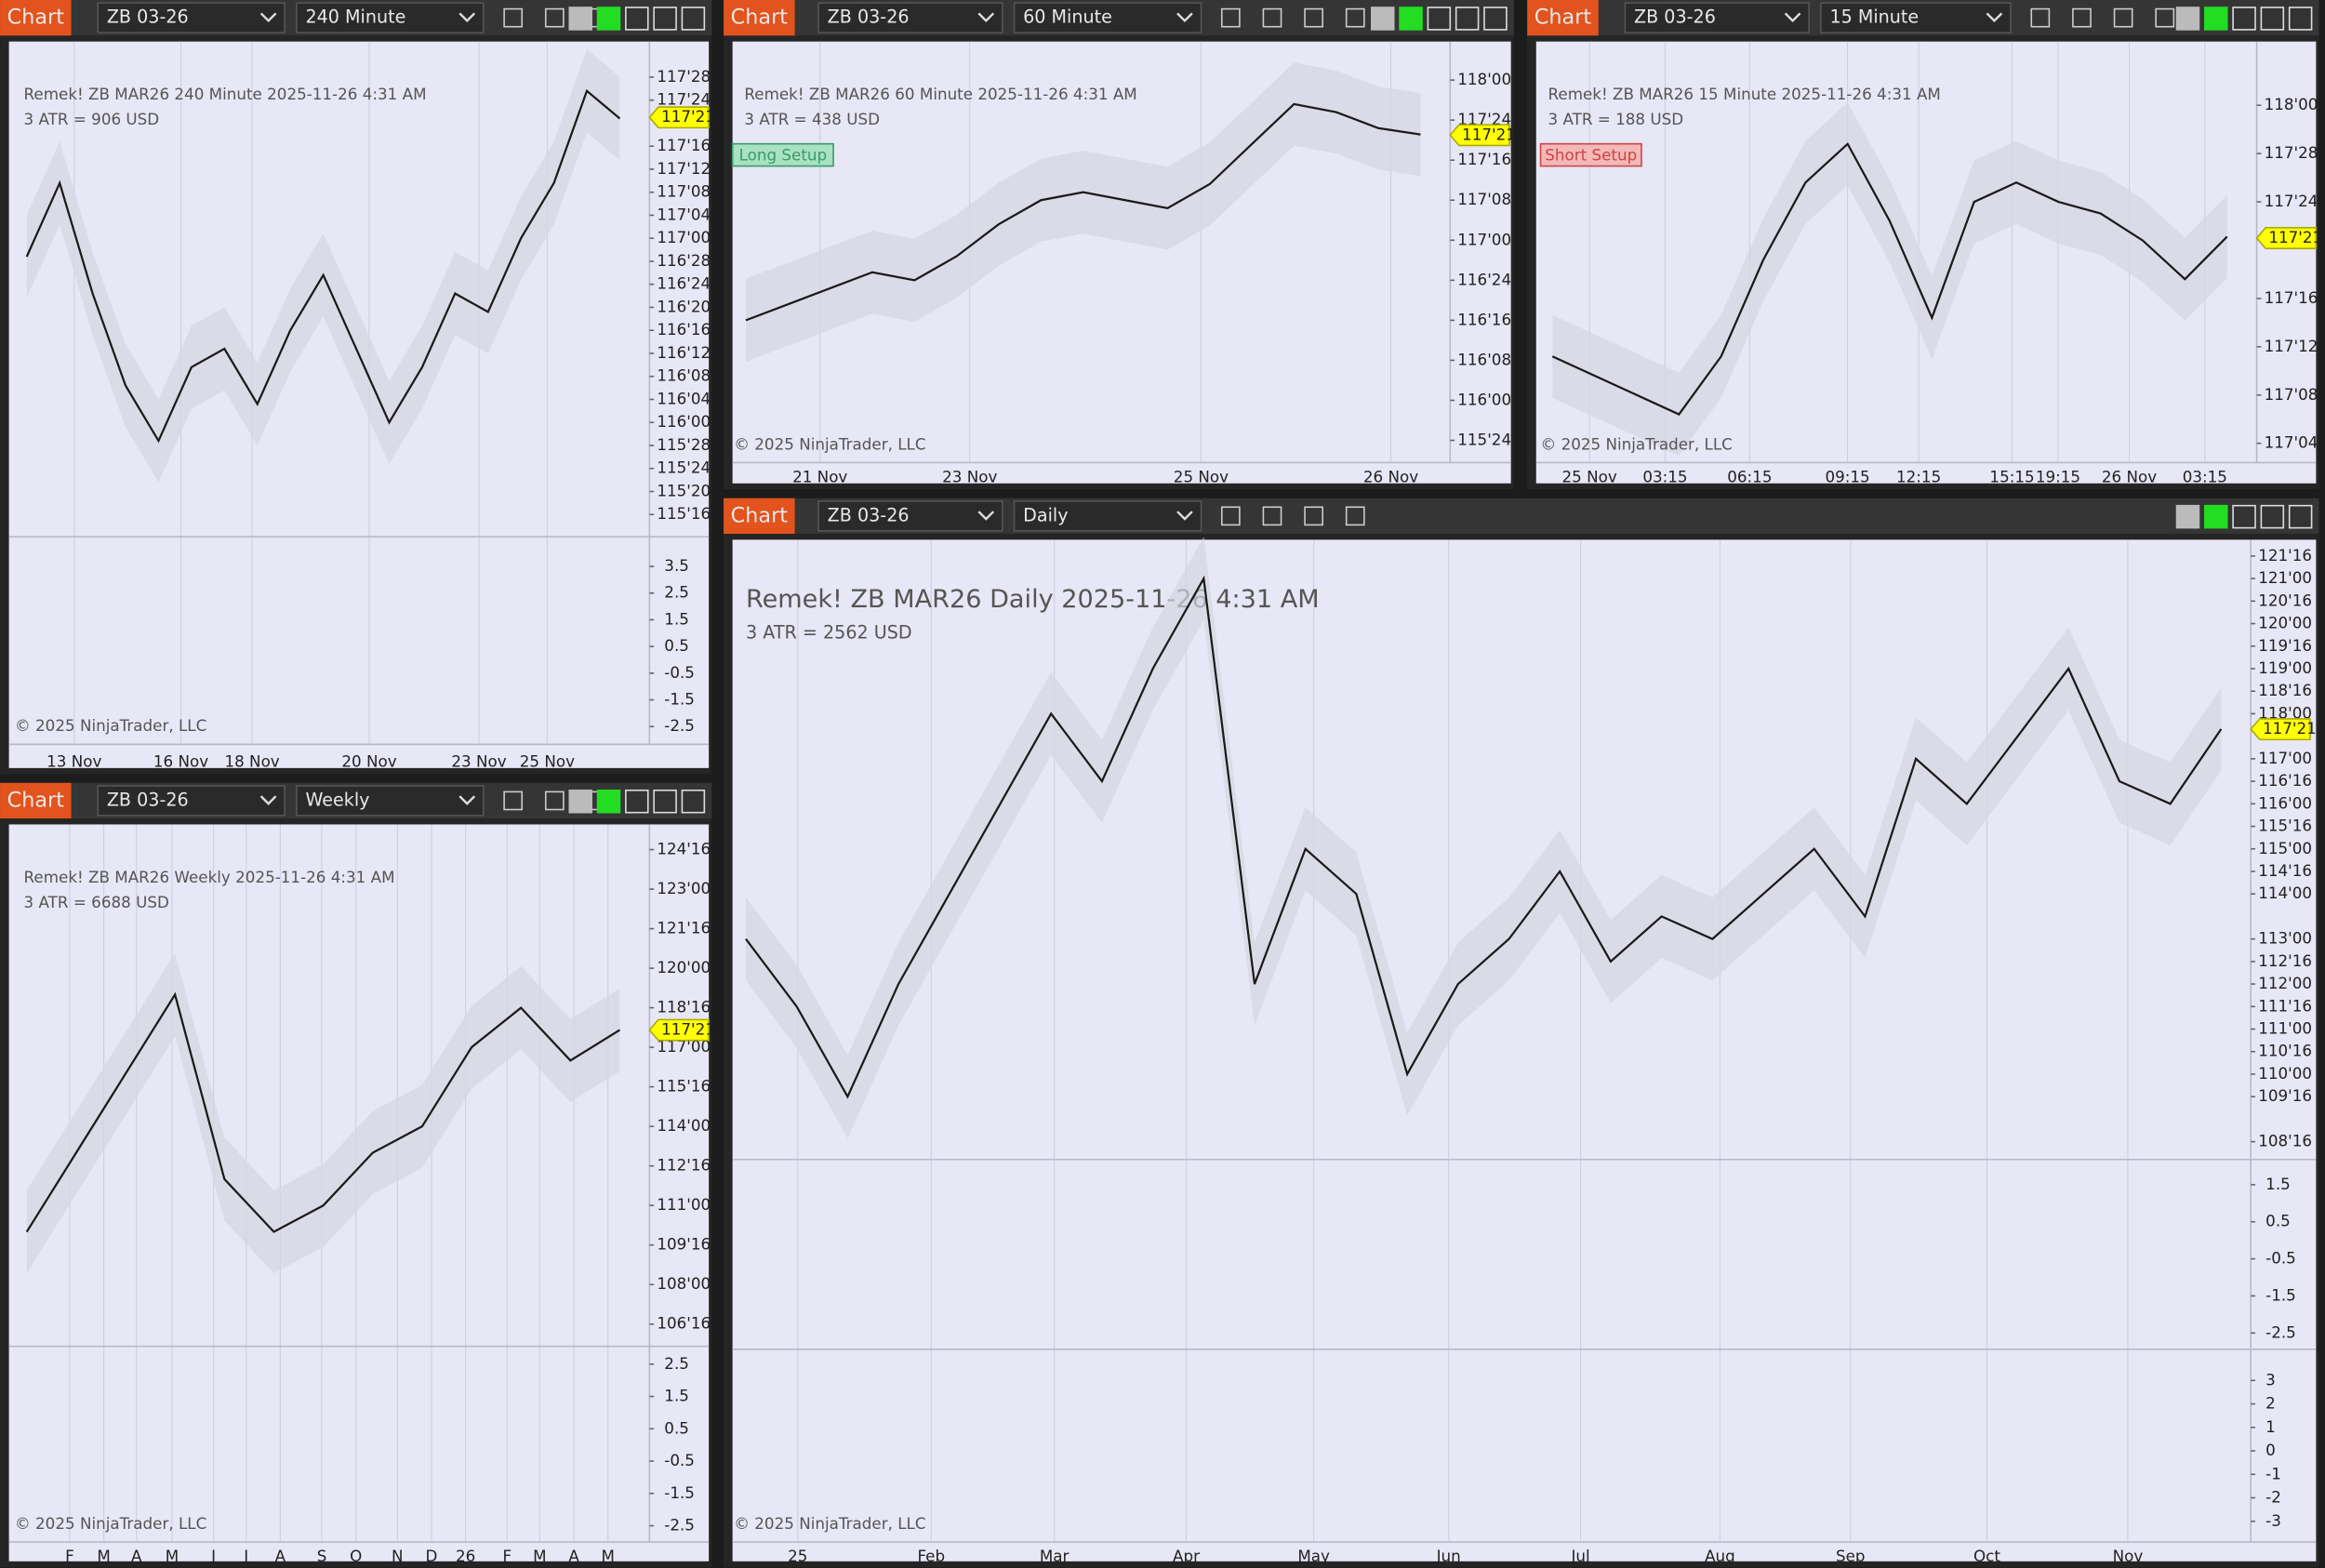 This screenshot has height=1568, width=2325. What do you see at coordinates (1889, 279) in the screenshot?
I see `price-band` at bounding box center [1889, 279].